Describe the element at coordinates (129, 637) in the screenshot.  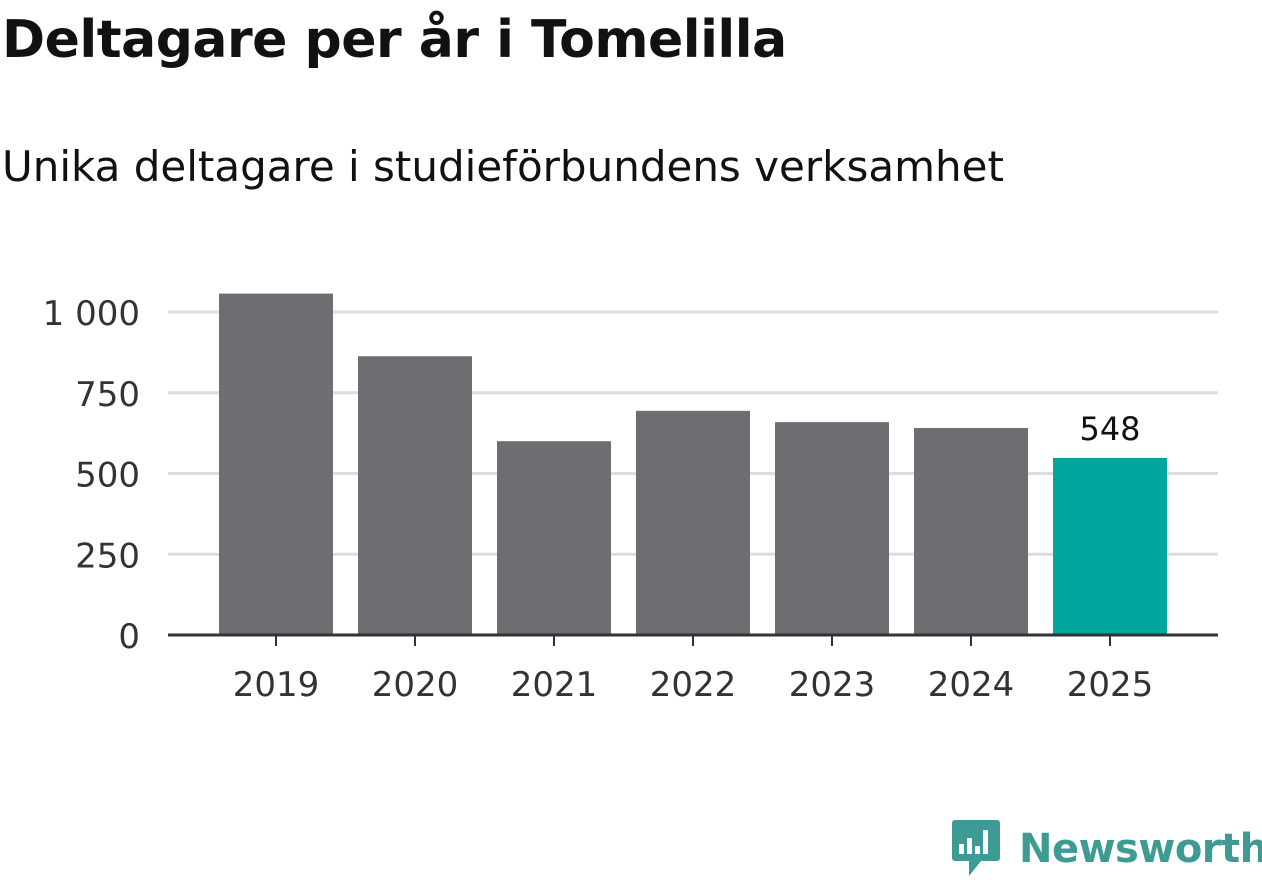
I see `y-tick-label: 0` at that location.